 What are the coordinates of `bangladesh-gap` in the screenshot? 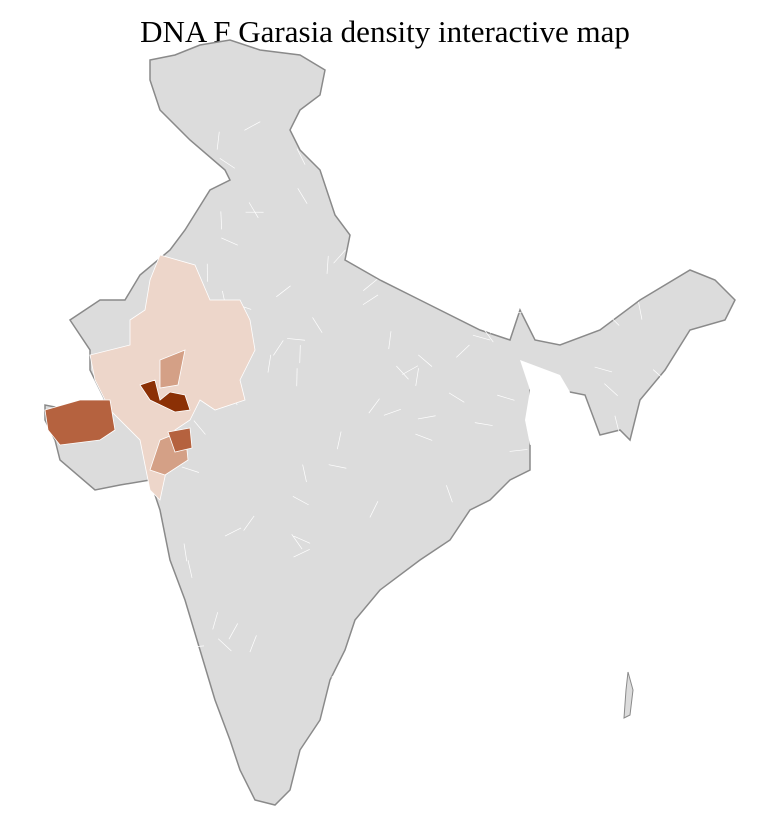 It's located at (545, 402).